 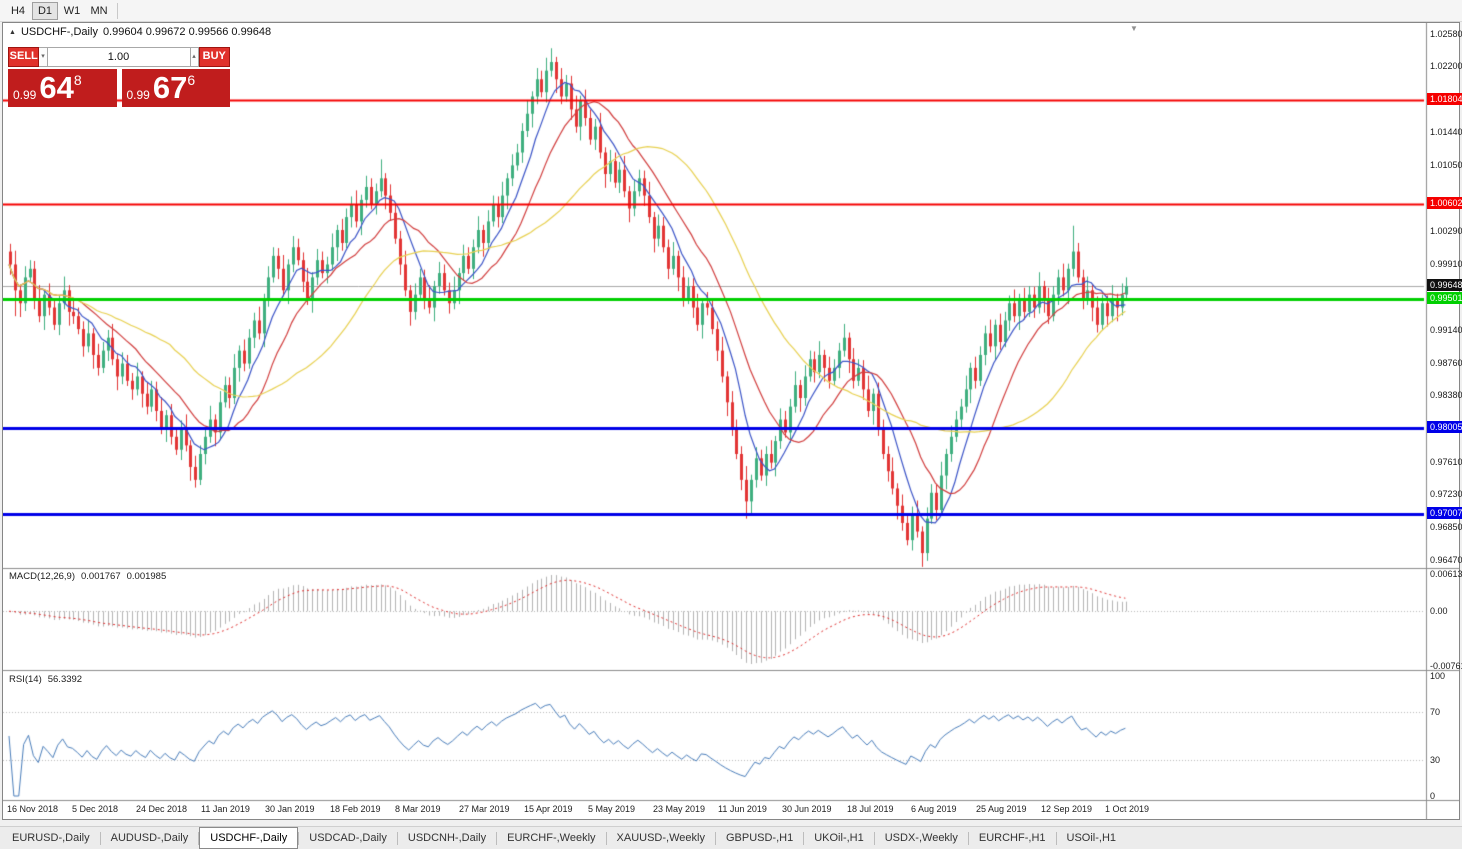 What do you see at coordinates (759, 837) in the screenshot?
I see `symbol-tab-gbpusd-h1: GBPUSD-,H1` at bounding box center [759, 837].